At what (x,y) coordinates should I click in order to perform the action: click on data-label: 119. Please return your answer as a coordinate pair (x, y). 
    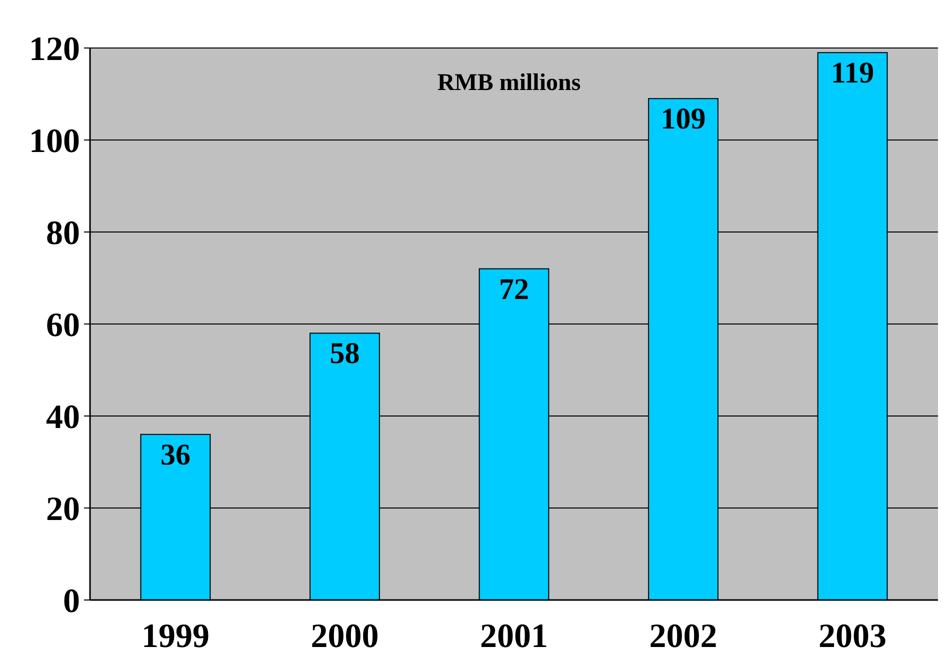
    Looking at the image, I should click on (852, 73).